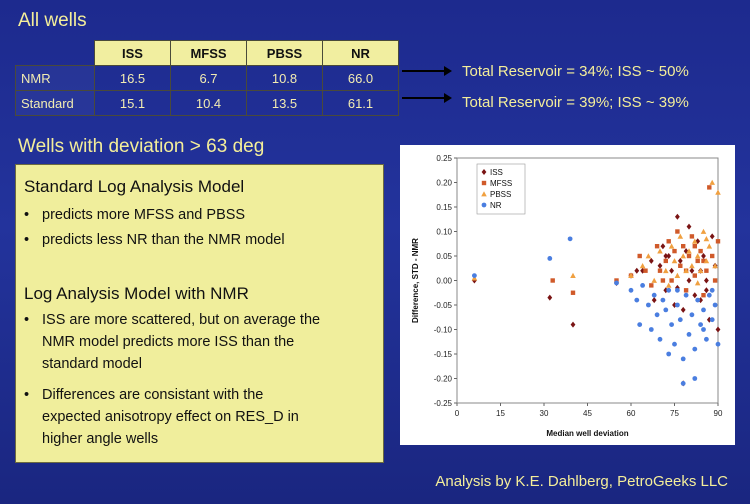  What do you see at coordinates (500, 194) in the screenshot?
I see `legend-label: PBSS` at bounding box center [500, 194].